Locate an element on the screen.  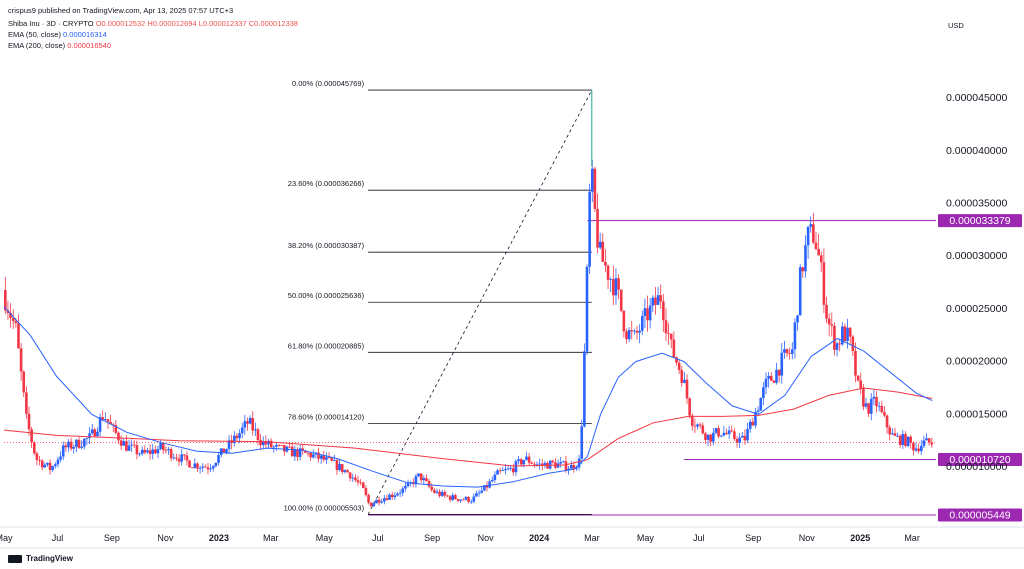
price-level-label: 0.000033379 is located at coordinates (979, 221).